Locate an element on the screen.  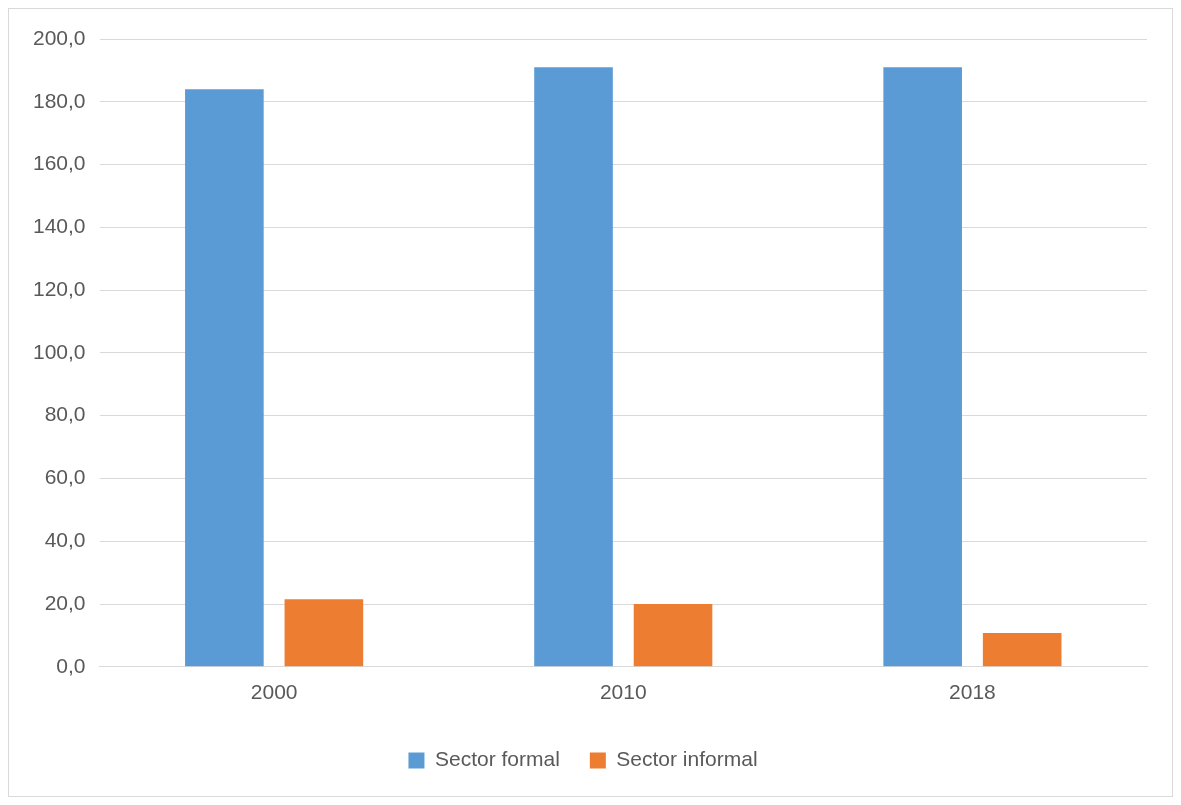
y-tick-label: 100,0 is located at coordinates (59, 351).